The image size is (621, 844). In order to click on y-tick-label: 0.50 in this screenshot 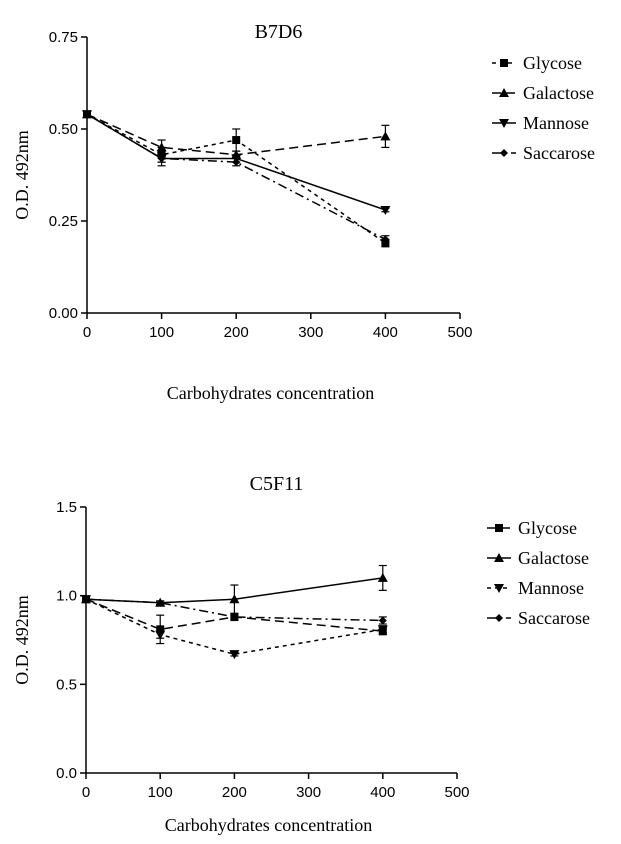, I will do `click(63, 129)`.